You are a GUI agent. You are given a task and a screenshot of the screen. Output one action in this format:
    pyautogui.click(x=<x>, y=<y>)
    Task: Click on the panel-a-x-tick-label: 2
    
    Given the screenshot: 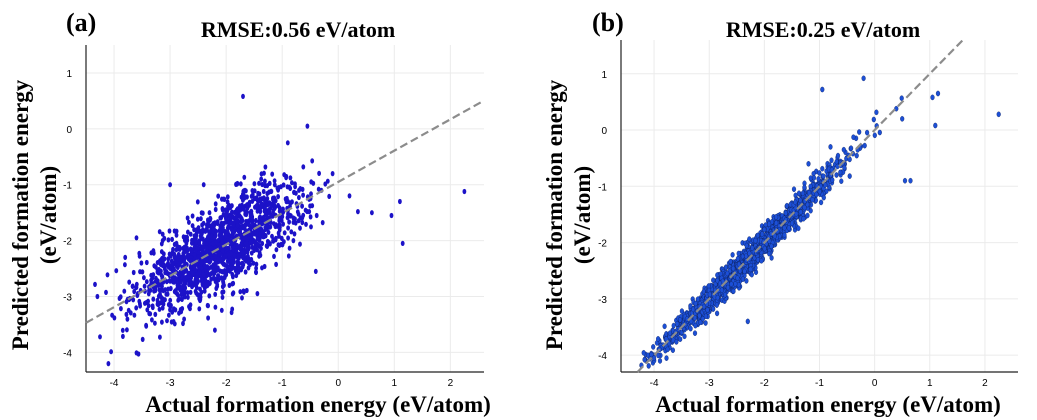 What is the action you would take?
    pyautogui.click(x=451, y=383)
    